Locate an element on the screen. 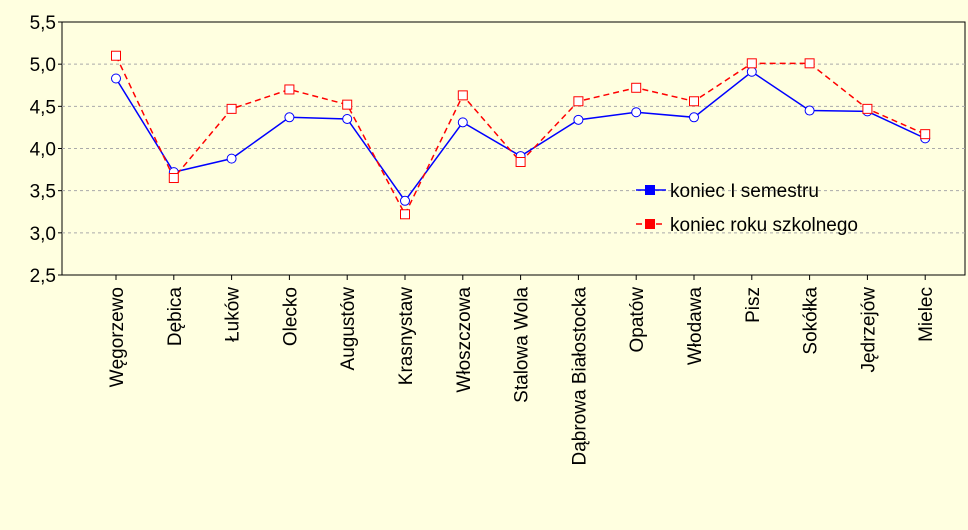 This screenshot has width=968, height=530. legend-label: koniec roku szkolnego is located at coordinates (764, 225).